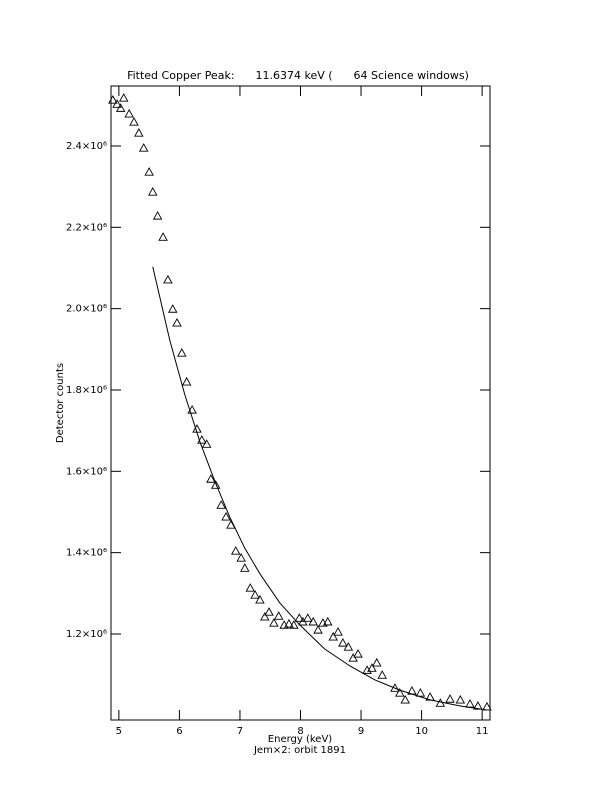 This screenshot has height=792, width=612. Describe the element at coordinates (86, 390) in the screenshot. I see `y-tick-label: 1.8×10⁶` at that location.